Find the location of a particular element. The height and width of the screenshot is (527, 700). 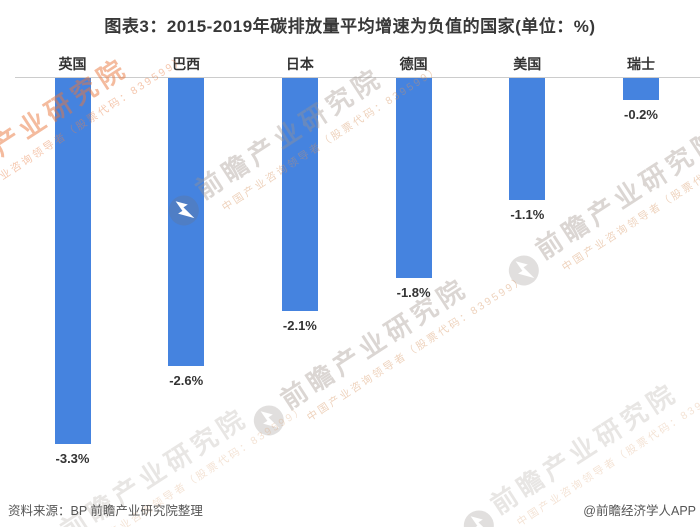

chart-title: 图表3：2015-2019年碳排放量平均增速为负值的国家(单位：%) is located at coordinates (350, 26).